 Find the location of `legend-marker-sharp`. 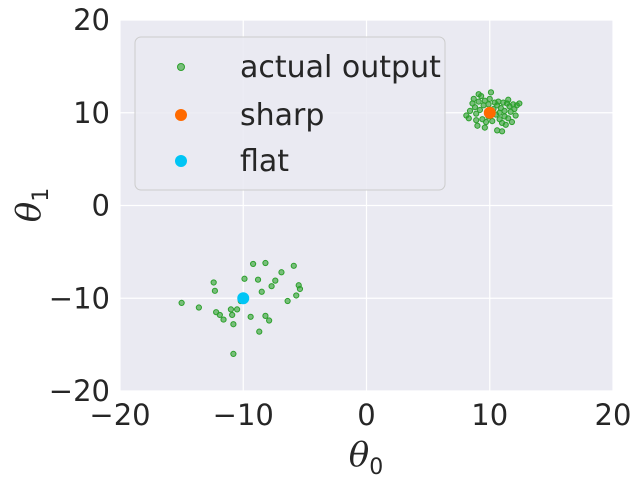

legend-marker-sharp is located at coordinates (181, 115).